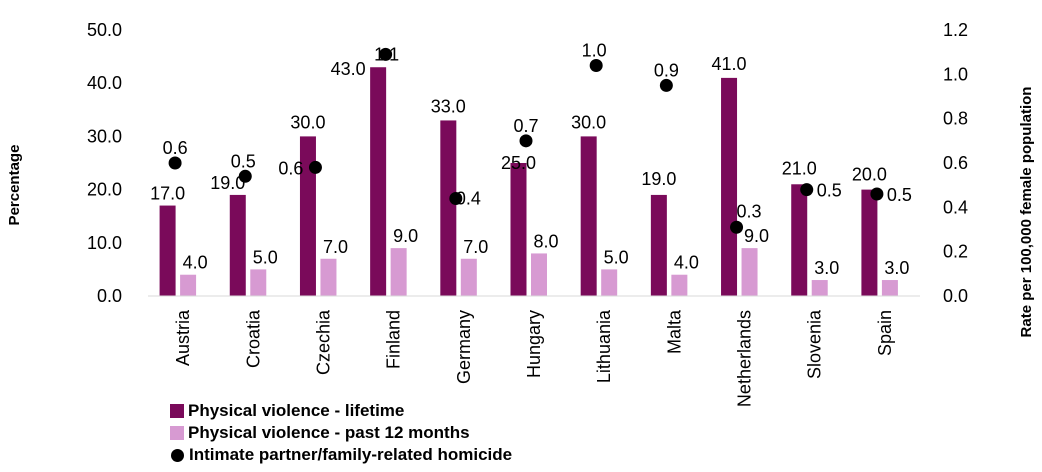  I want to click on y-axis-title: Percentage, so click(14, 185).